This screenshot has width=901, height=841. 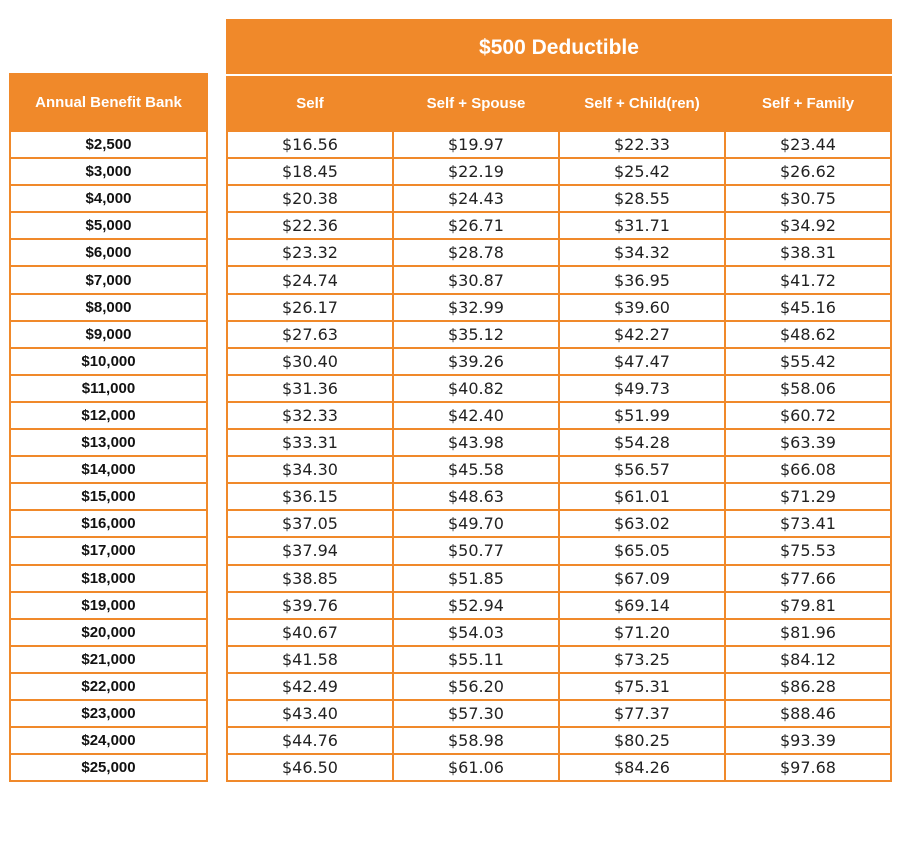 I want to click on rate-cell: $38.31, so click(x=808, y=253).